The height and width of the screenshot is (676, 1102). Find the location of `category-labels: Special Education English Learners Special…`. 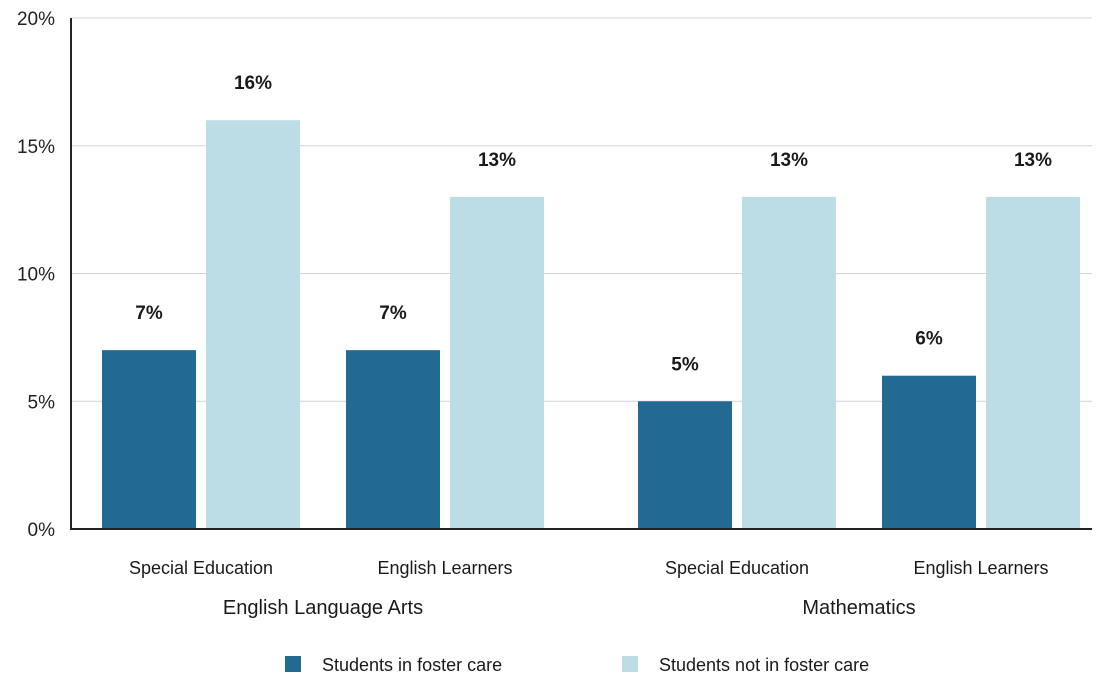

category-labels: Special Education English Learners Special… is located at coordinates (589, 568).